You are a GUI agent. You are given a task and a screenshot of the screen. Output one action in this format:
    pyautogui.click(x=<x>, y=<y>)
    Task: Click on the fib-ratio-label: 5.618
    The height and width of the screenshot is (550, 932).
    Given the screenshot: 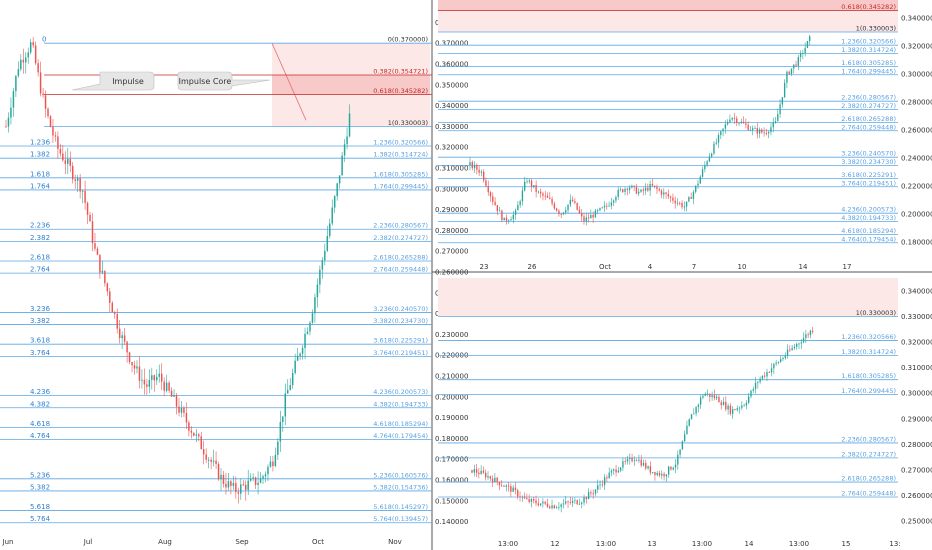 What is the action you would take?
    pyautogui.click(x=40, y=507)
    